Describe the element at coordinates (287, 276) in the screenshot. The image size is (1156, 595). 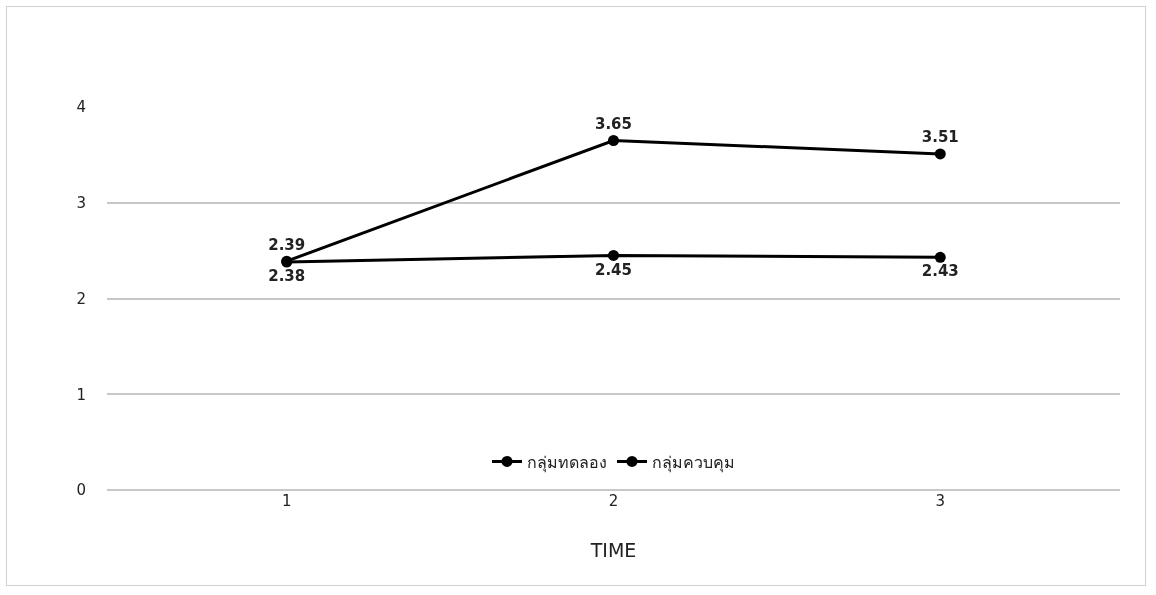
I see `data-label: 2.38` at that location.